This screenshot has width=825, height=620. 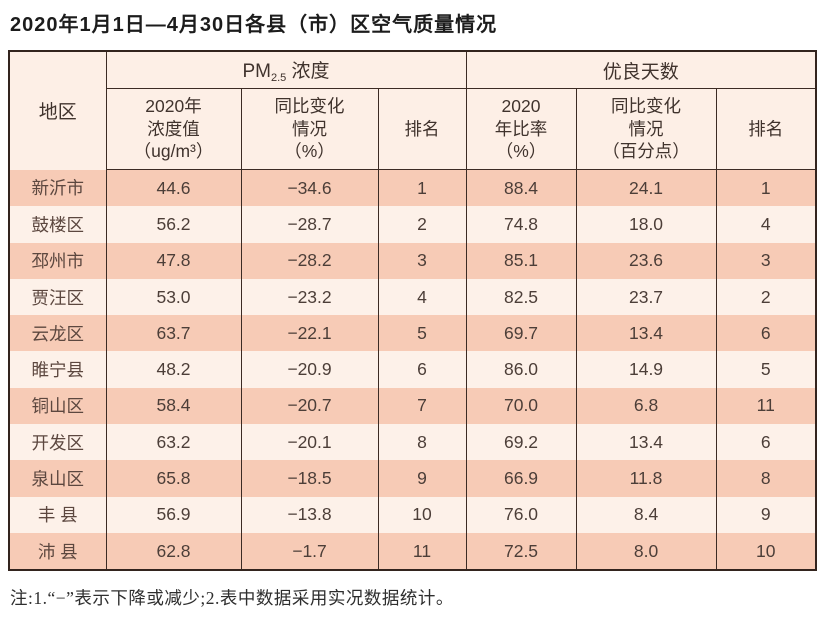 I want to click on pm-value-cell: 56.9, so click(x=174, y=514).